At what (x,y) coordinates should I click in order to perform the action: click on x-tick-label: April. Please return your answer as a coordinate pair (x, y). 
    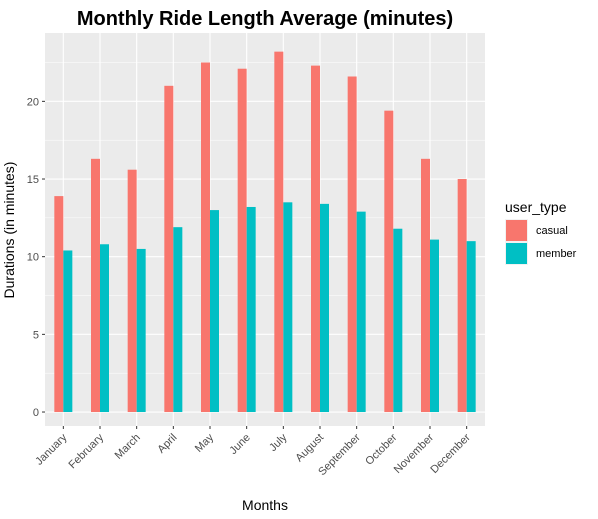
    Looking at the image, I should click on (167, 444).